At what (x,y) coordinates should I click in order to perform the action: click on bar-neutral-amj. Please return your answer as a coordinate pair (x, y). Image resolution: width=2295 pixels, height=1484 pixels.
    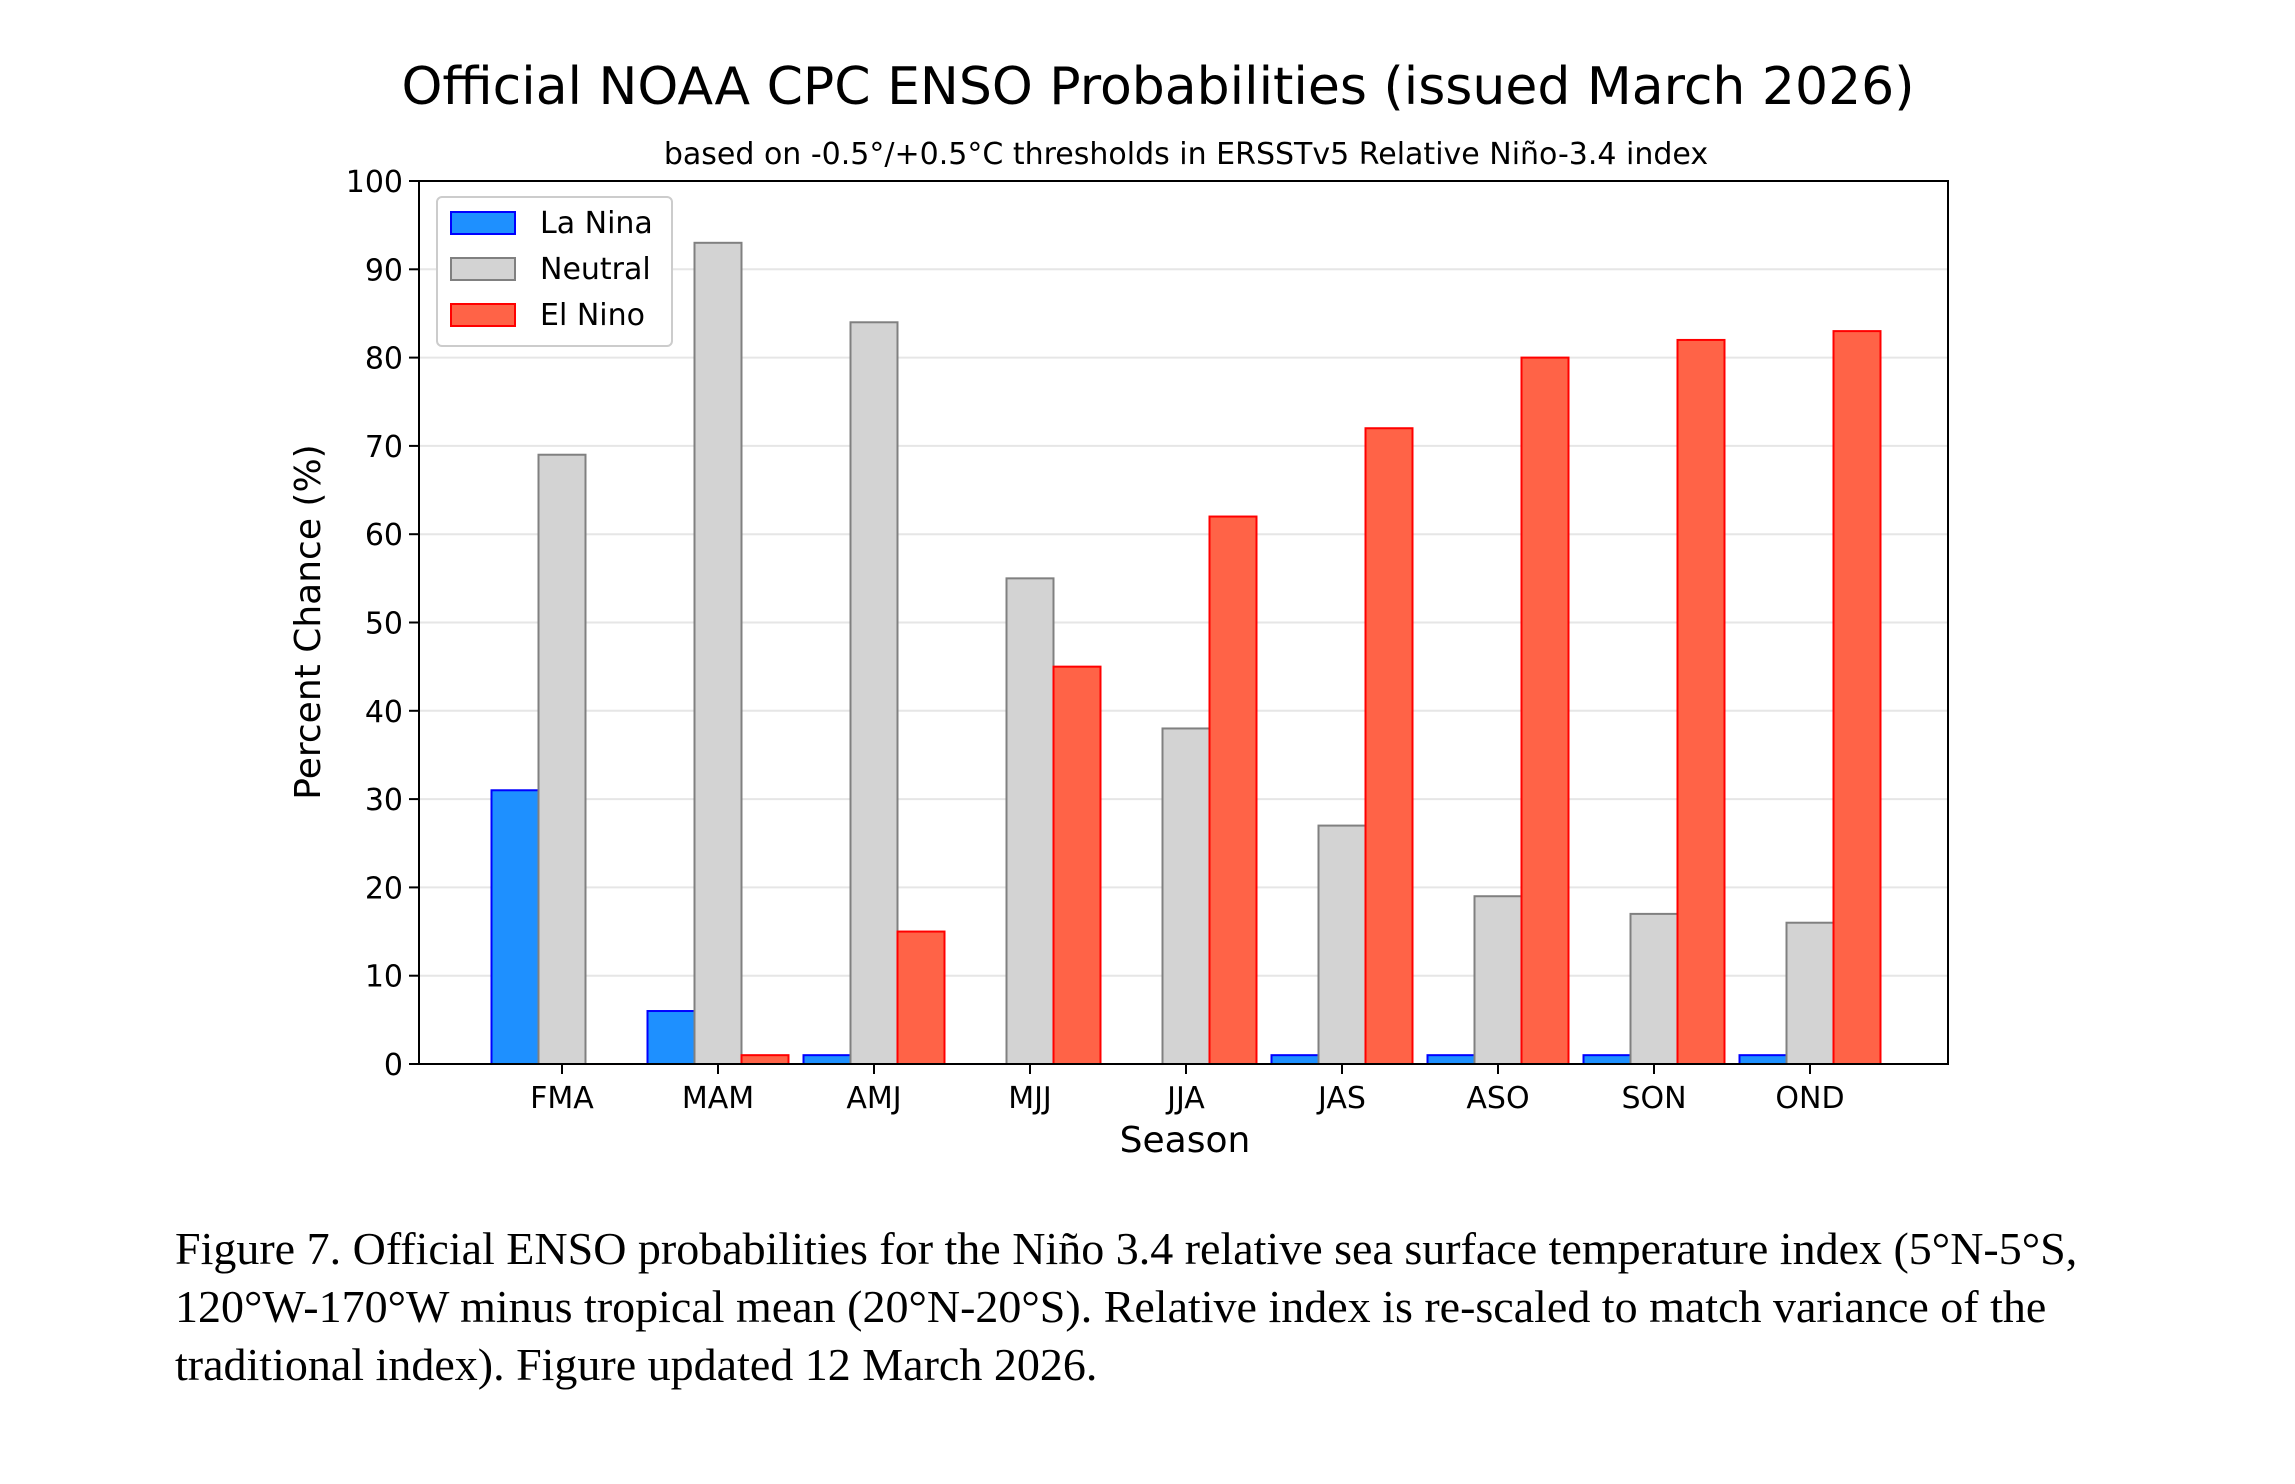
    Looking at the image, I should click on (874, 693).